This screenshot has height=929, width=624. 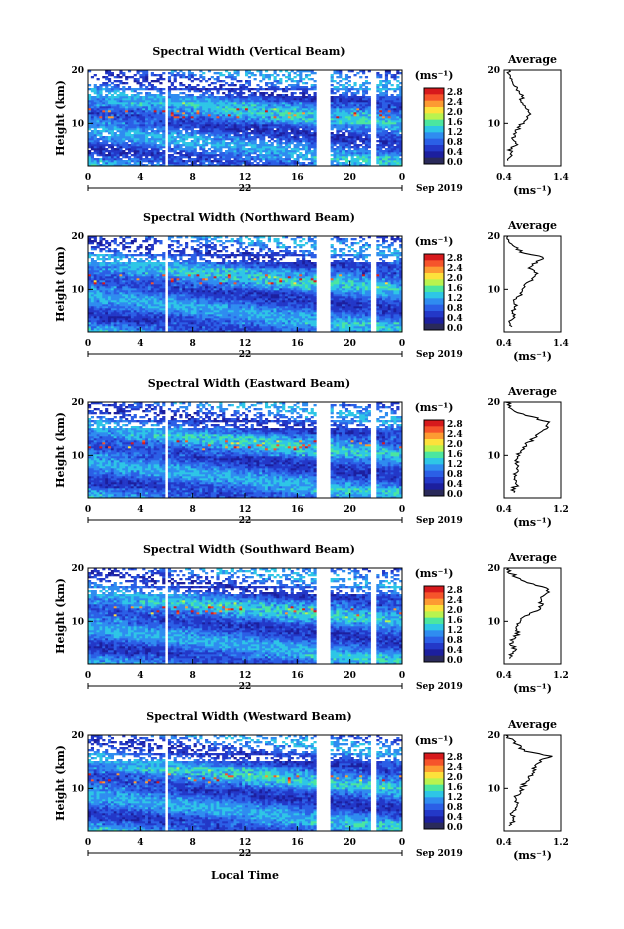 I want to click on colorbar-swatch, so click(x=434, y=142).